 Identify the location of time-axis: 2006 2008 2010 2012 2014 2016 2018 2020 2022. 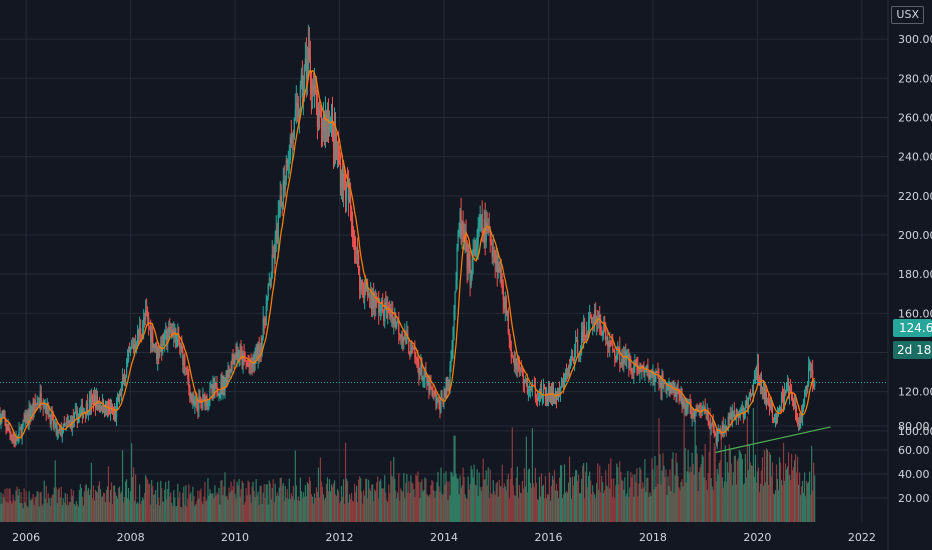
(444, 537).